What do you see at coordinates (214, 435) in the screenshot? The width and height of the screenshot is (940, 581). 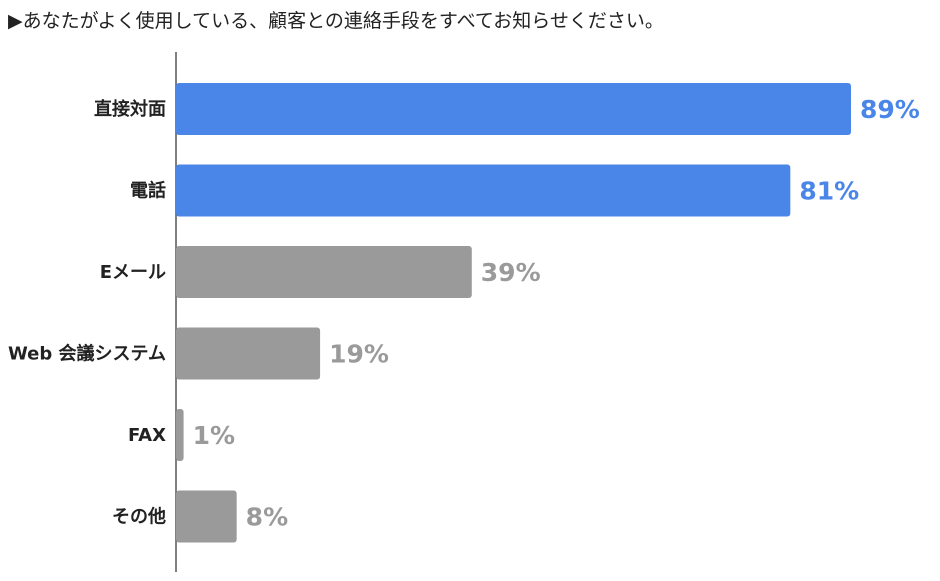 I see `value-label: 1%` at bounding box center [214, 435].